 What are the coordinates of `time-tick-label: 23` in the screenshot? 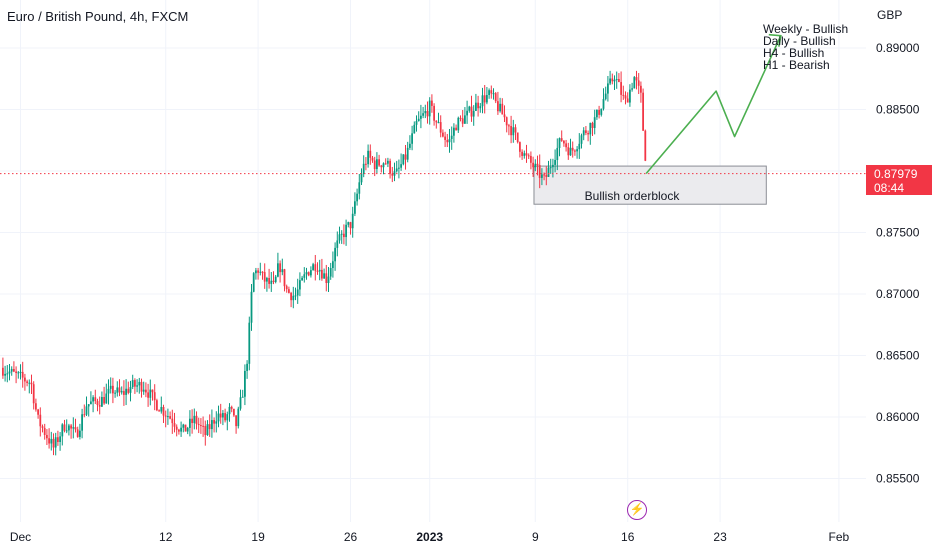 It's located at (720, 537).